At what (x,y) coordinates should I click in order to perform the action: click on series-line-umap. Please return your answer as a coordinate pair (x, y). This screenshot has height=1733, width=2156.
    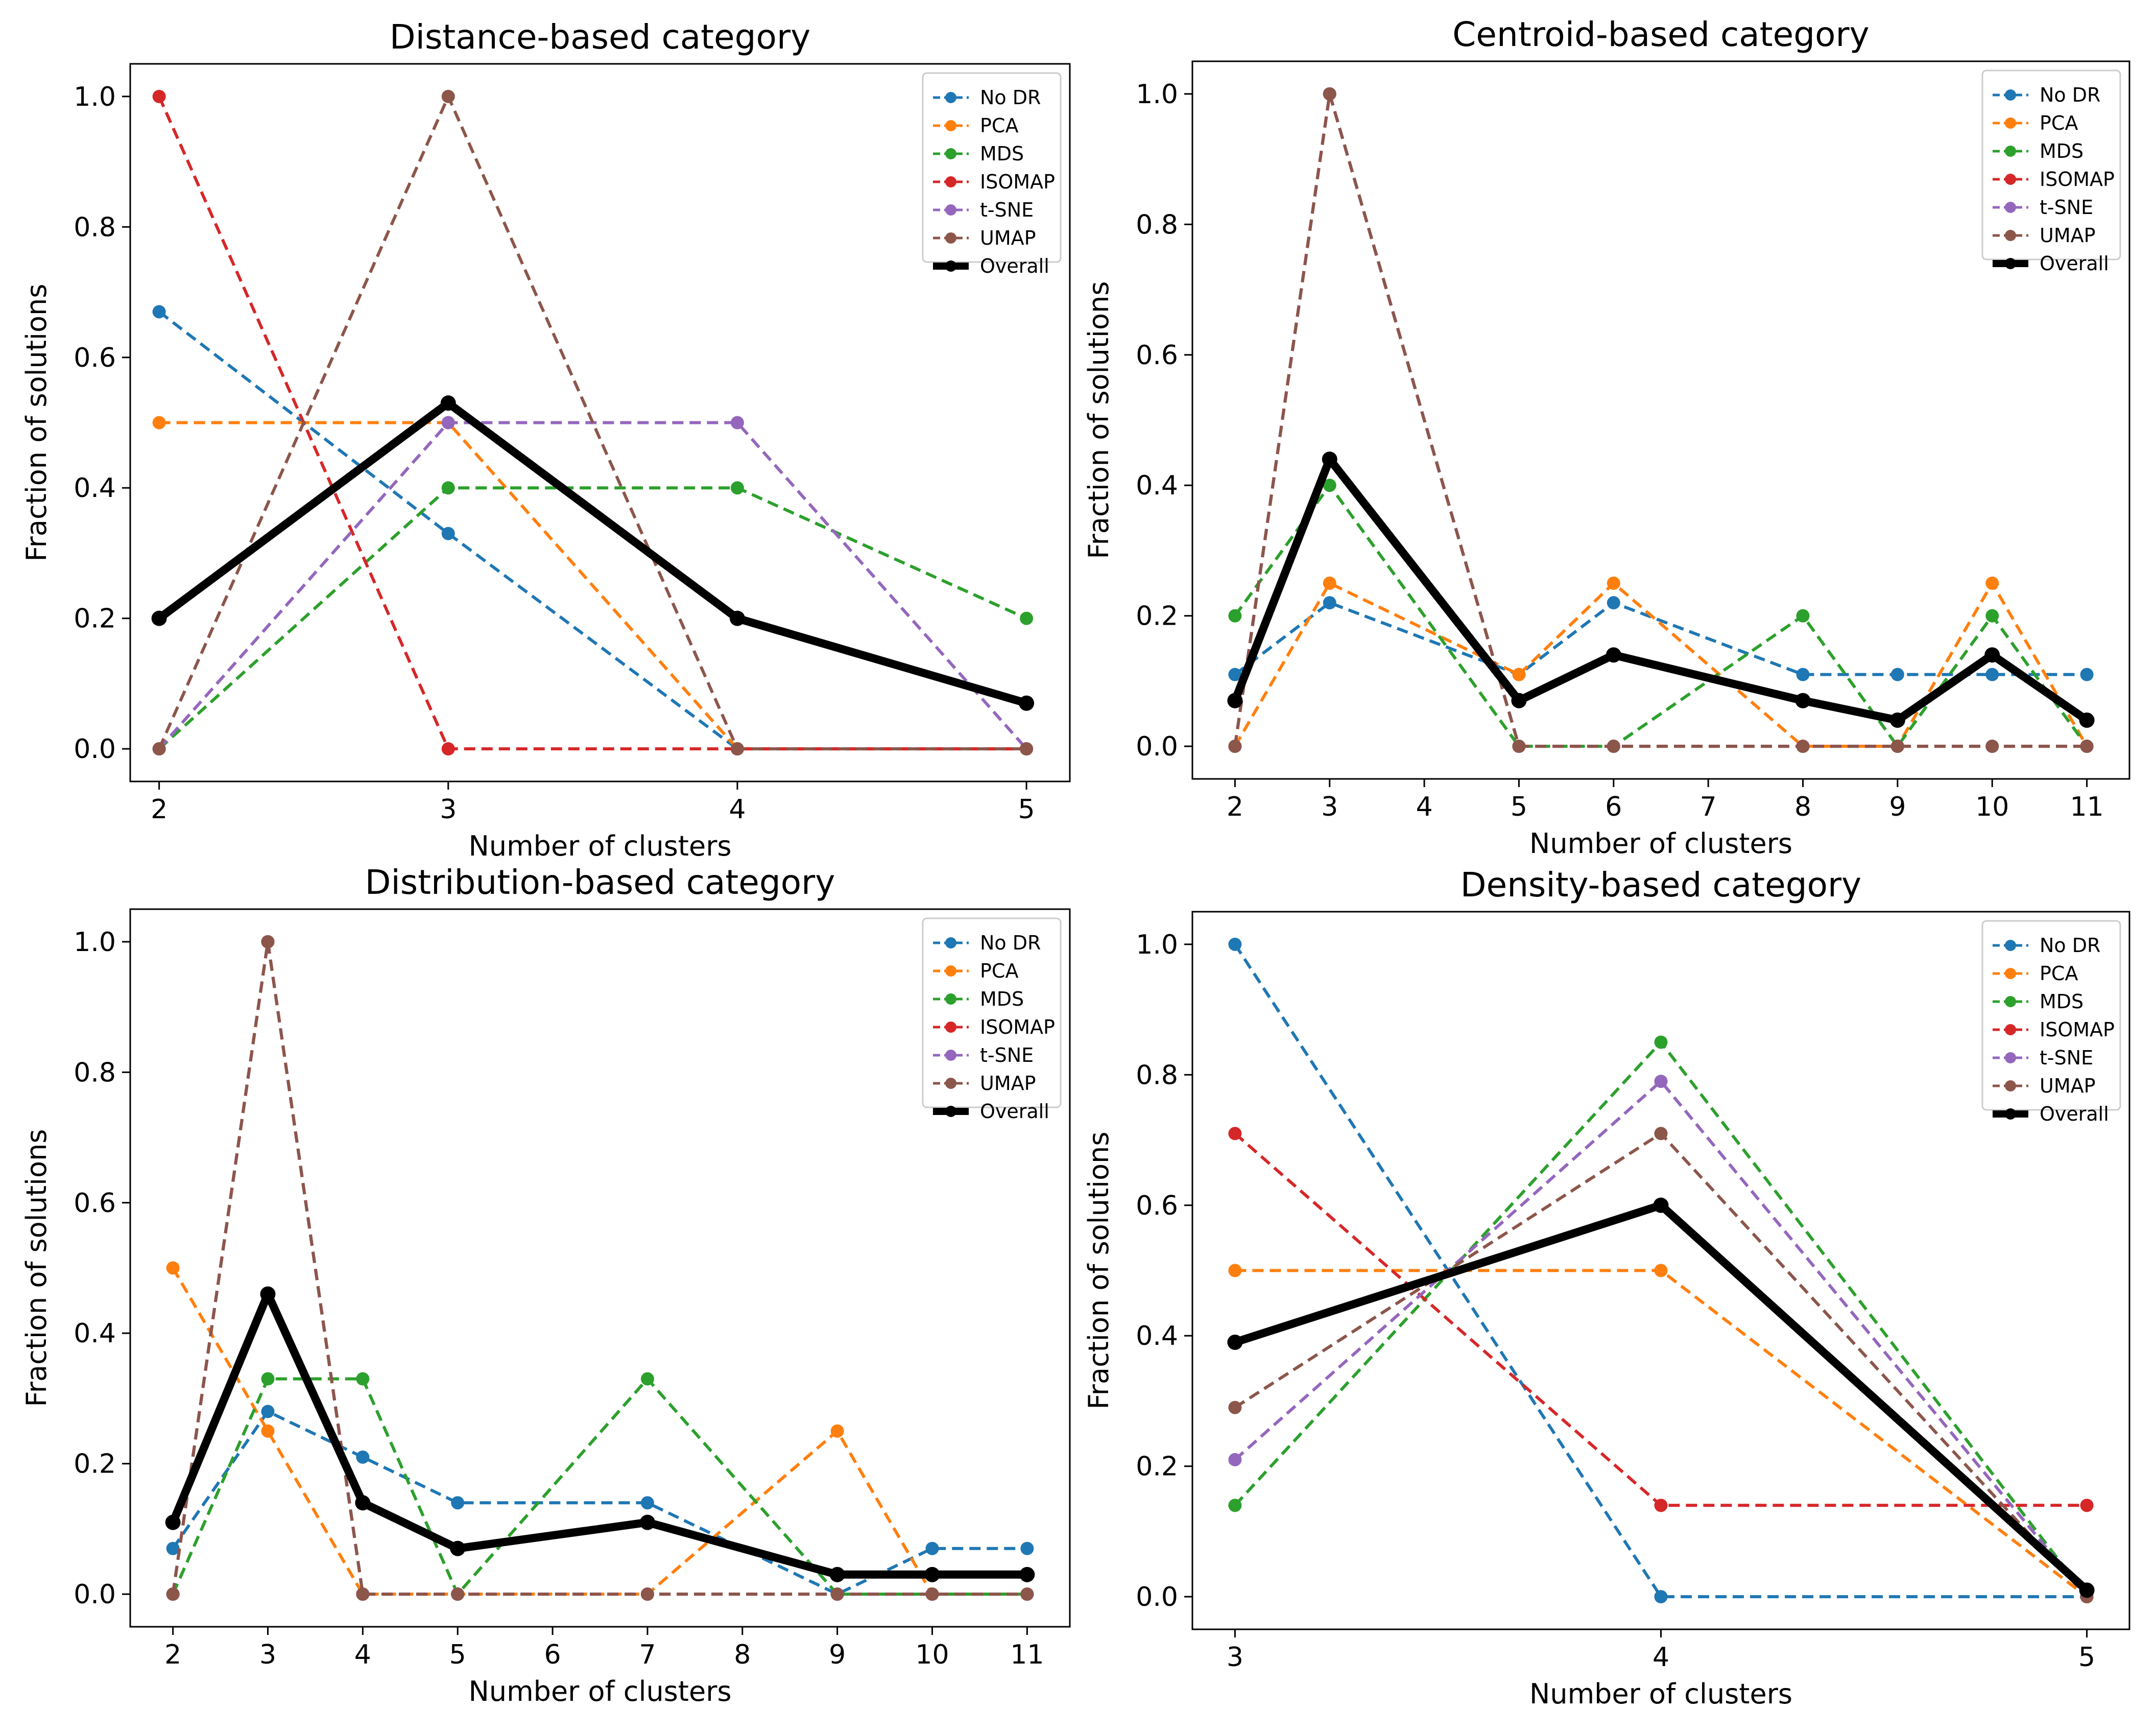
    Looking at the image, I should click on (1660, 420).